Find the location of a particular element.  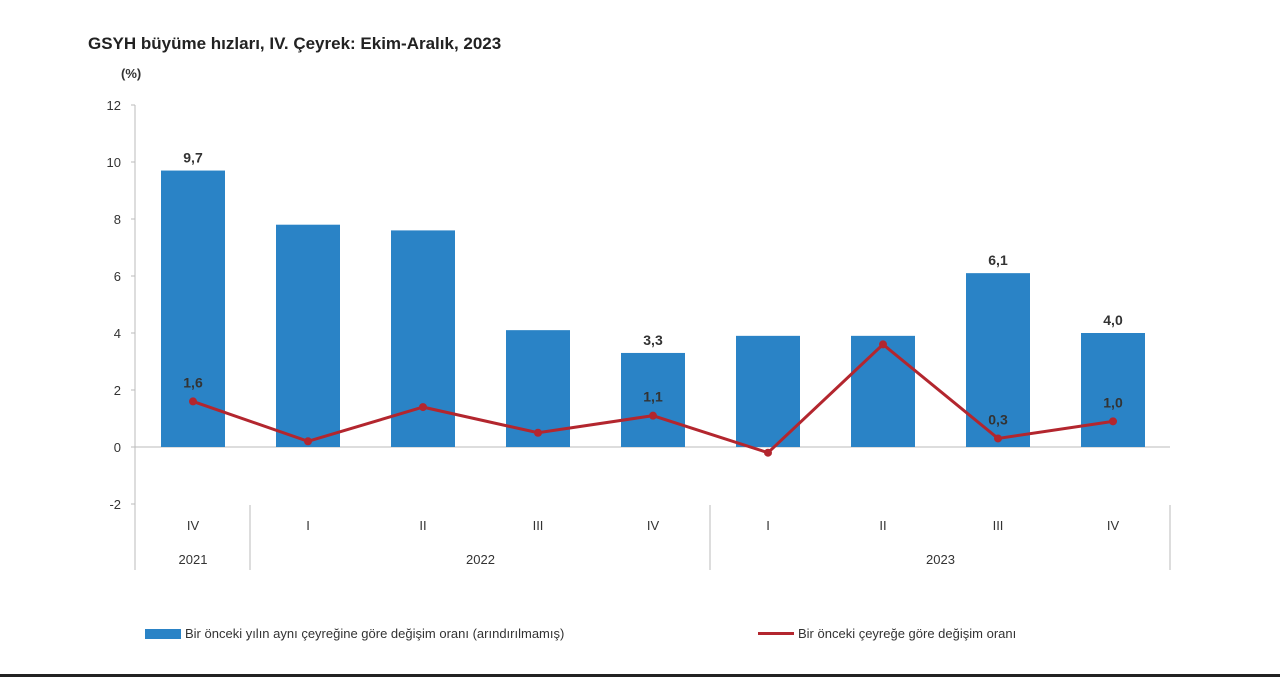

year-label: 2023 is located at coordinates (940, 559).